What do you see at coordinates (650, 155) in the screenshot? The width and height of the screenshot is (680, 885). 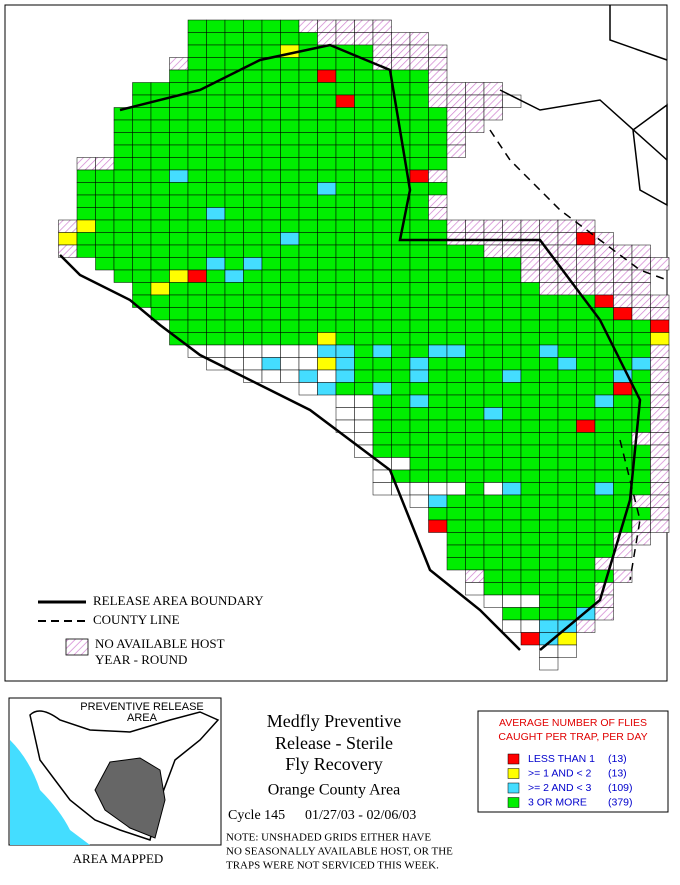 I see `coast-line` at bounding box center [650, 155].